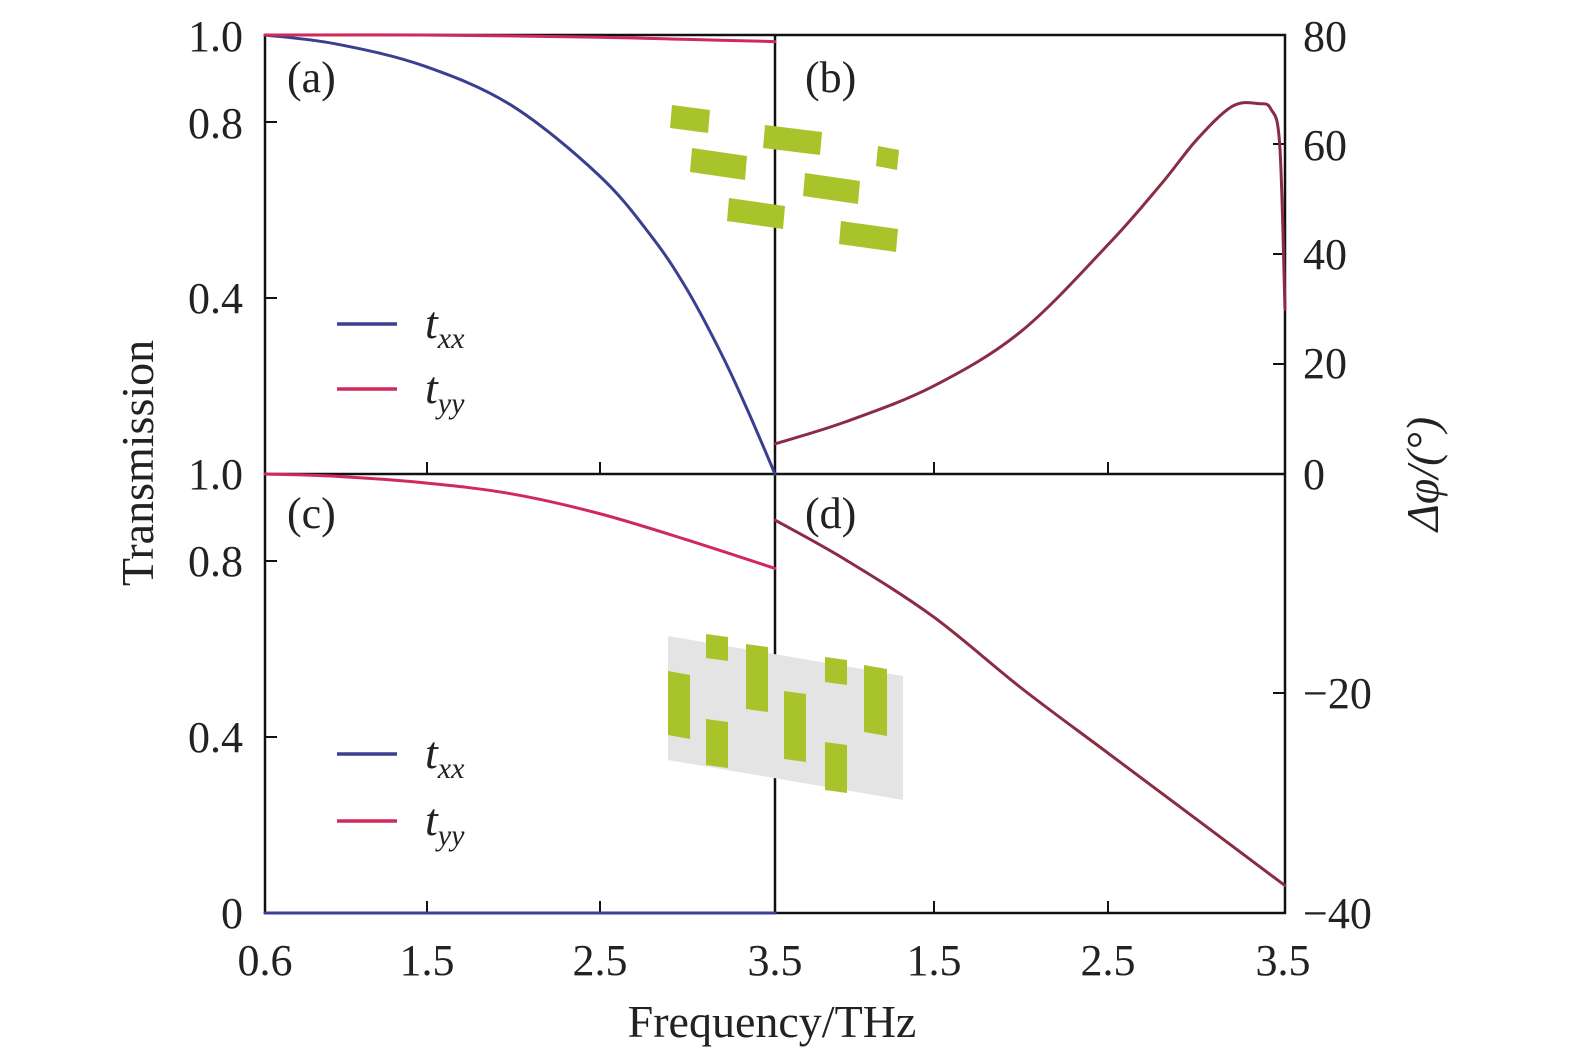 This screenshot has width=1575, height=1063. What do you see at coordinates (1422, 475) in the screenshot?
I see `y-right-axis-title: Δφ/(°)` at bounding box center [1422, 475].